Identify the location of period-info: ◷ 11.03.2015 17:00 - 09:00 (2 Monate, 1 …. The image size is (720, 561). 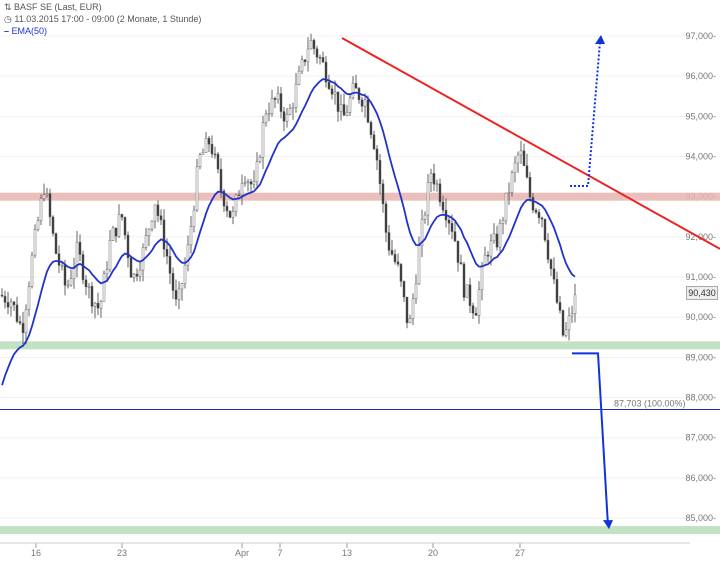
(102, 19).